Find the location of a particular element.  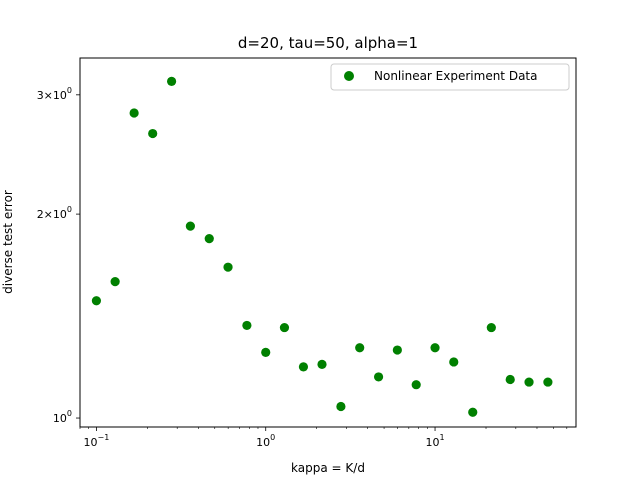

x-axis-label: kappa = K/d is located at coordinates (328, 468).